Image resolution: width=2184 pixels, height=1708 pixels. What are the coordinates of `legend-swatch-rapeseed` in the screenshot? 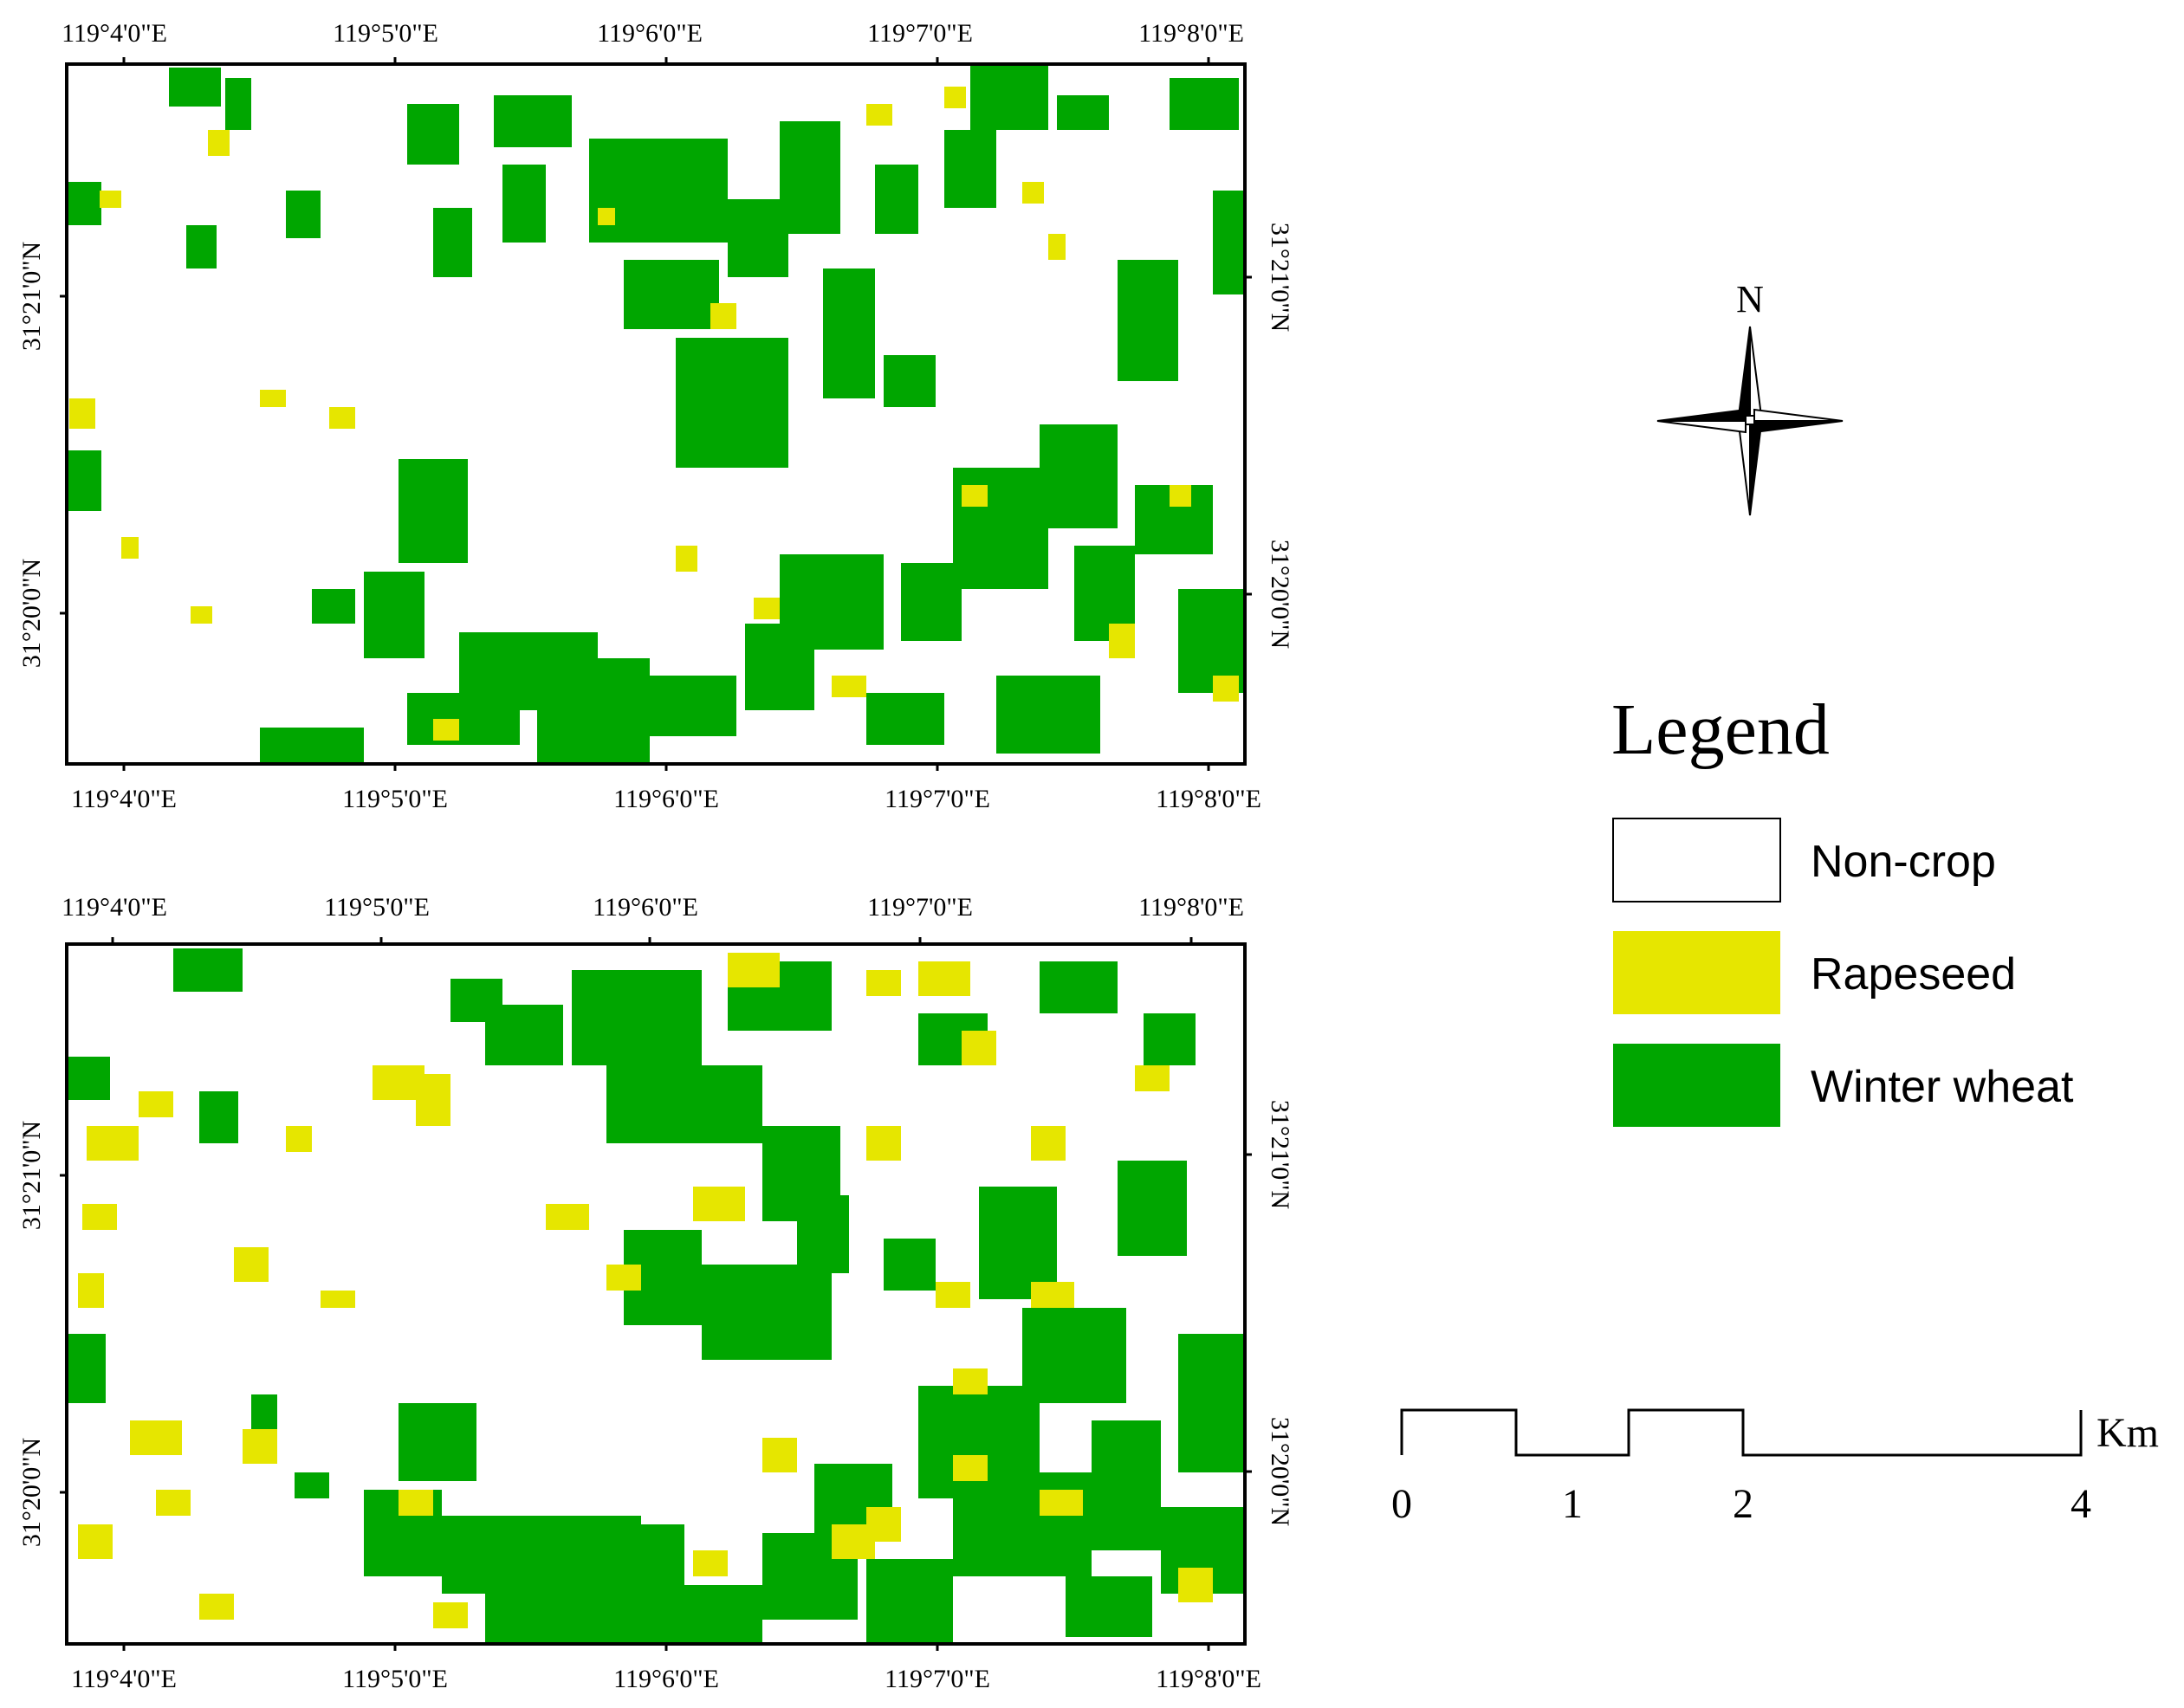 It's located at (1696, 972).